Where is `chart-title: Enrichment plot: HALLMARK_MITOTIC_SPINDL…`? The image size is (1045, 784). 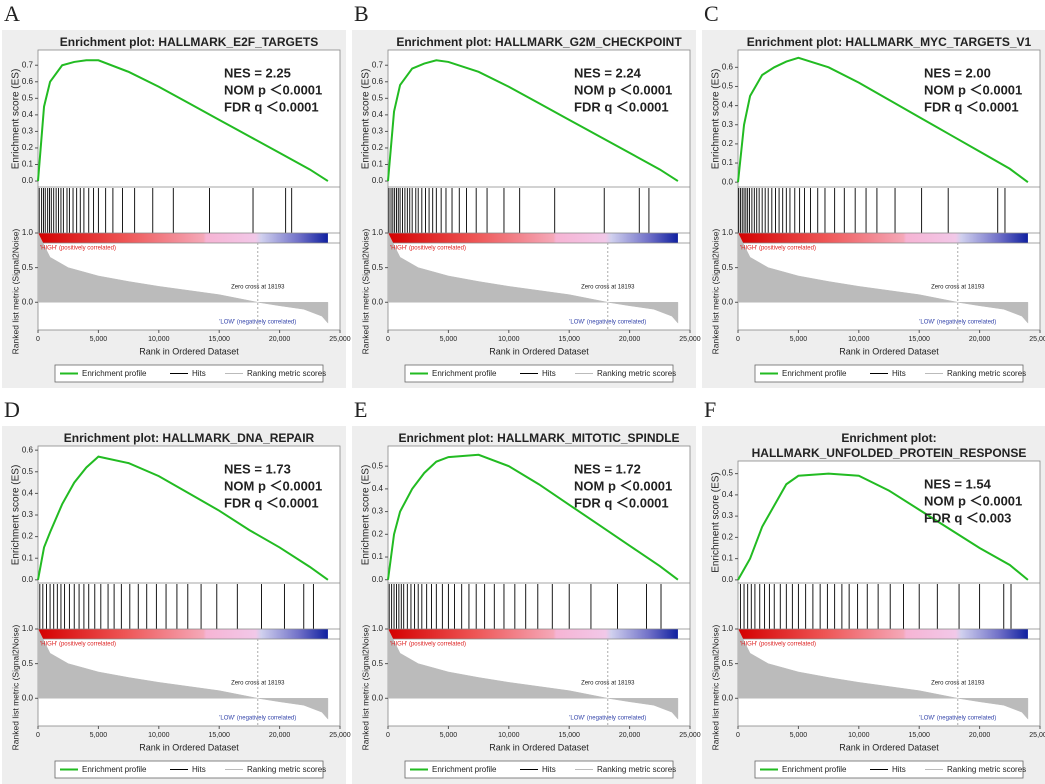
chart-title: Enrichment plot: HALLMARK_MITOTIC_SPINDL… is located at coordinates (538, 438).